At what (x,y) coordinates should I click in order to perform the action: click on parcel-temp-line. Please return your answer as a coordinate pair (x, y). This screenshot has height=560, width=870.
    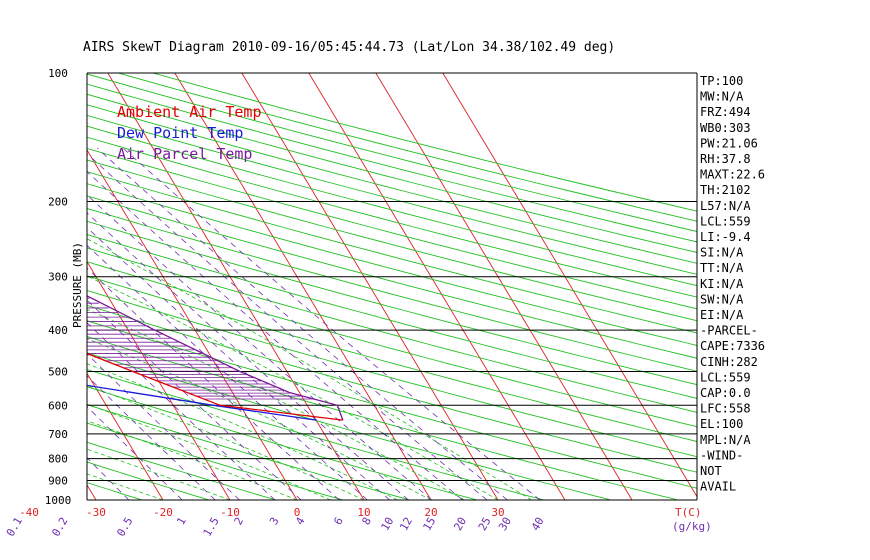
    Looking at the image, I should click on (215, 358).